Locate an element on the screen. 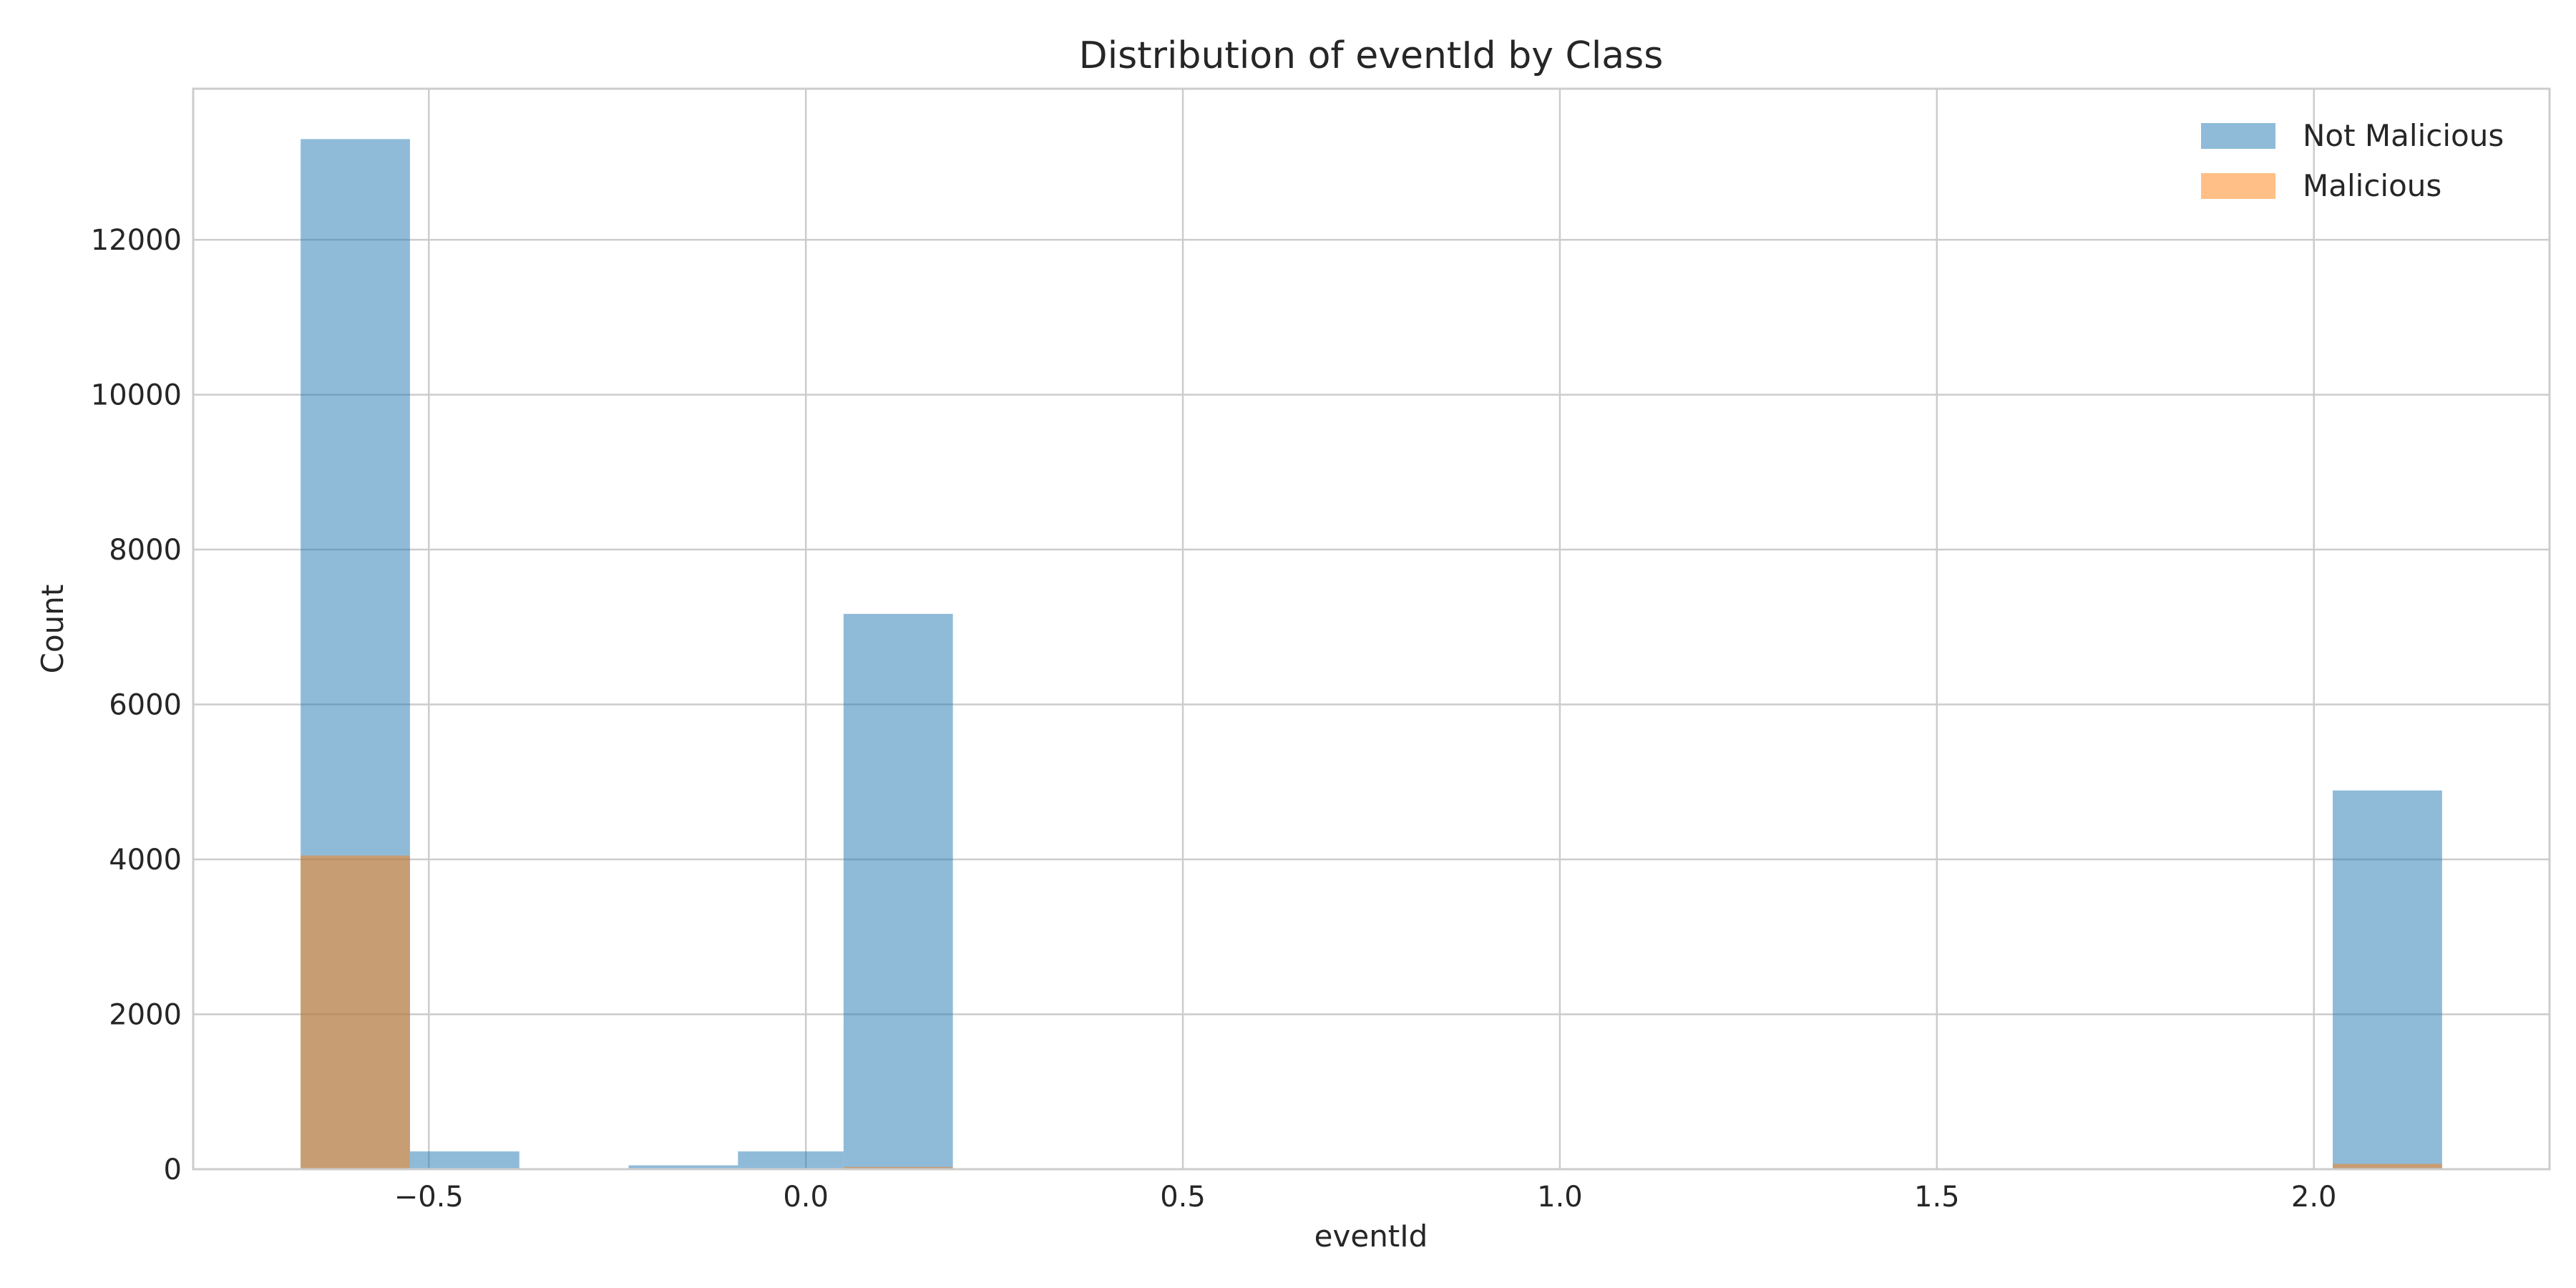  y-tick-label: 8000 is located at coordinates (145, 550).